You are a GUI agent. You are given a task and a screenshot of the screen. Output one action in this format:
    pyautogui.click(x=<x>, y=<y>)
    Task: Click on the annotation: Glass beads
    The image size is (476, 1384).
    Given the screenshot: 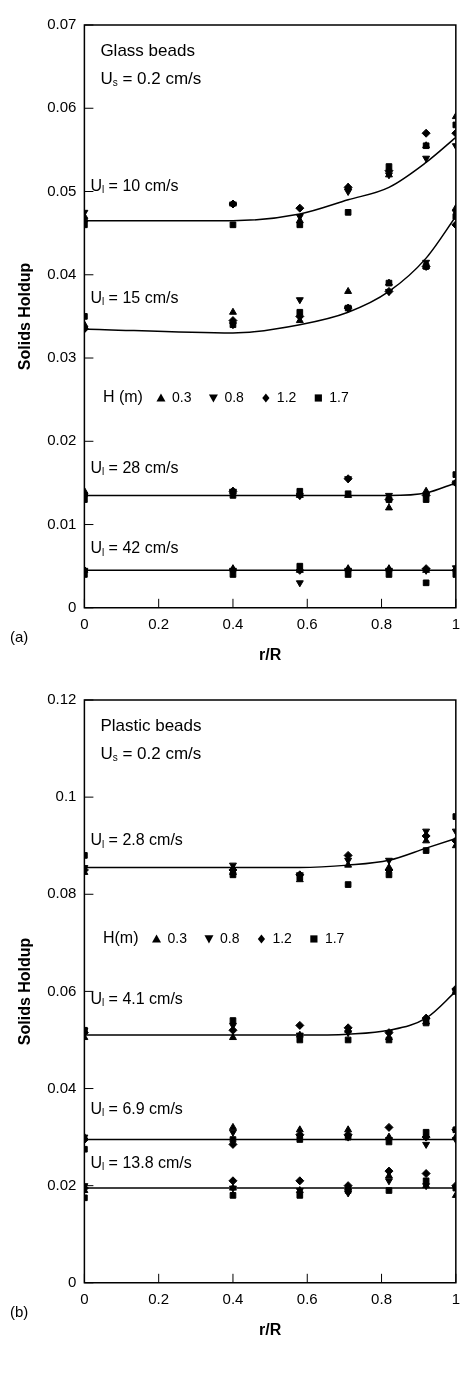 What is the action you would take?
    pyautogui.click(x=147, y=50)
    